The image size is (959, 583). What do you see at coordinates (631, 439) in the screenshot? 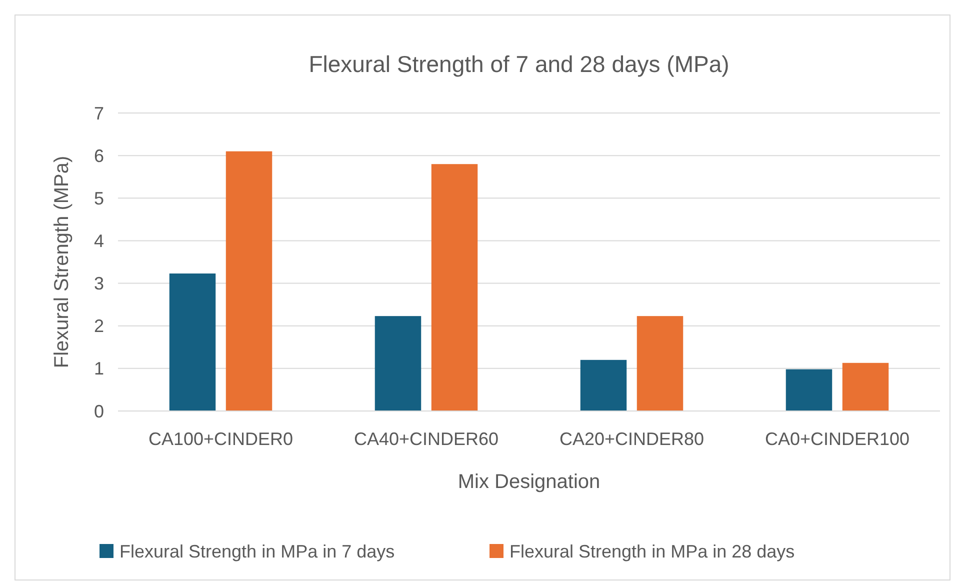
I see `x-tick-label: CA20+CINDER80` at bounding box center [631, 439].